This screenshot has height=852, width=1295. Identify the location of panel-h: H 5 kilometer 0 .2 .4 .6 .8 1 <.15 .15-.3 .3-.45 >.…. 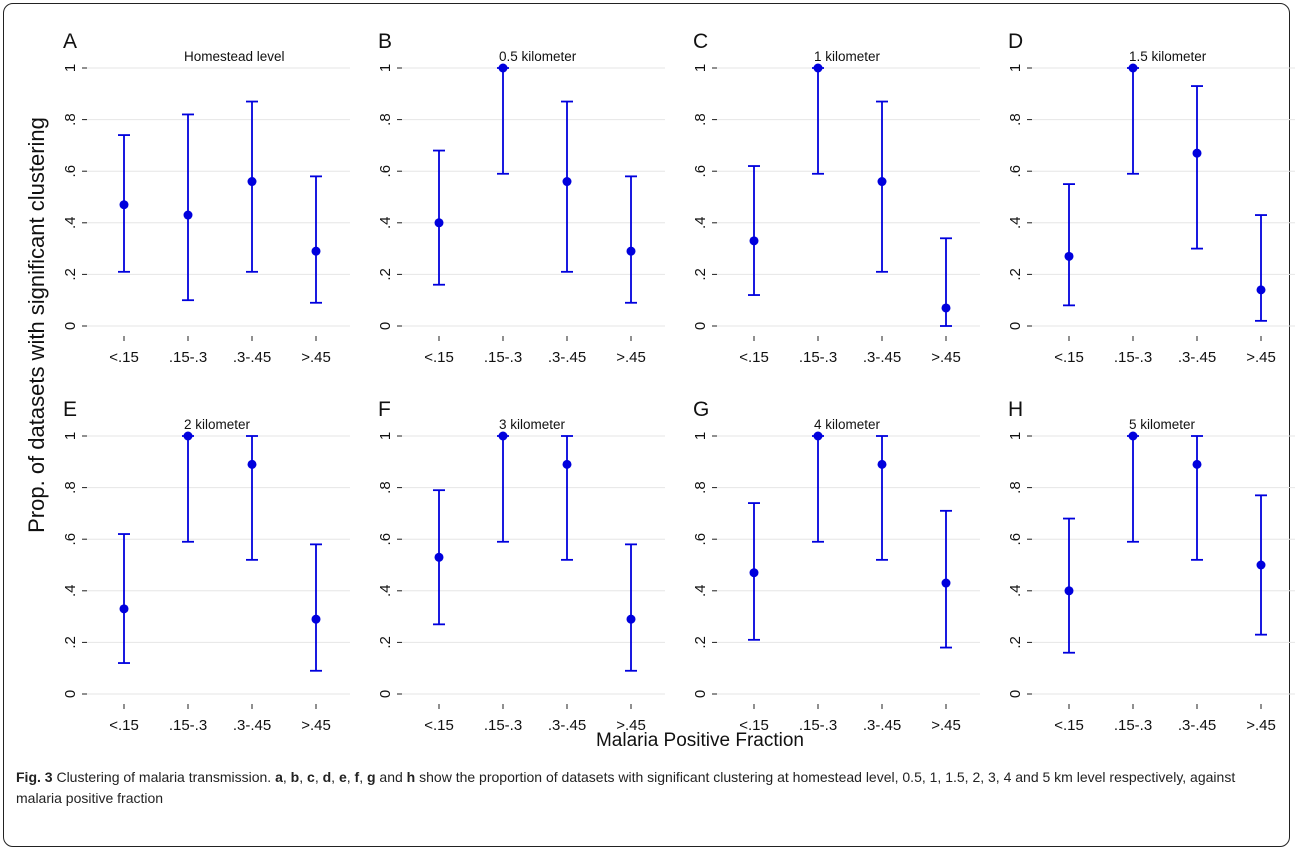
(1151, 566).